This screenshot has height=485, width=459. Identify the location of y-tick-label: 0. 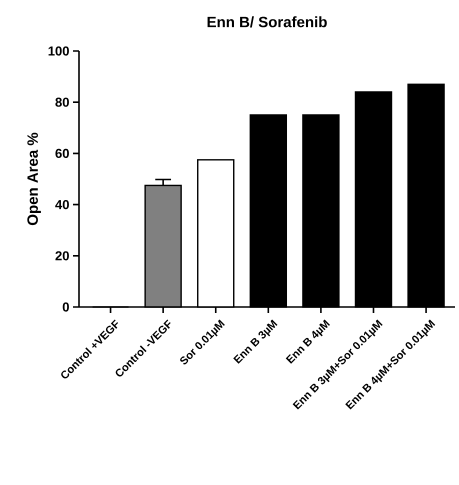
(65, 307).